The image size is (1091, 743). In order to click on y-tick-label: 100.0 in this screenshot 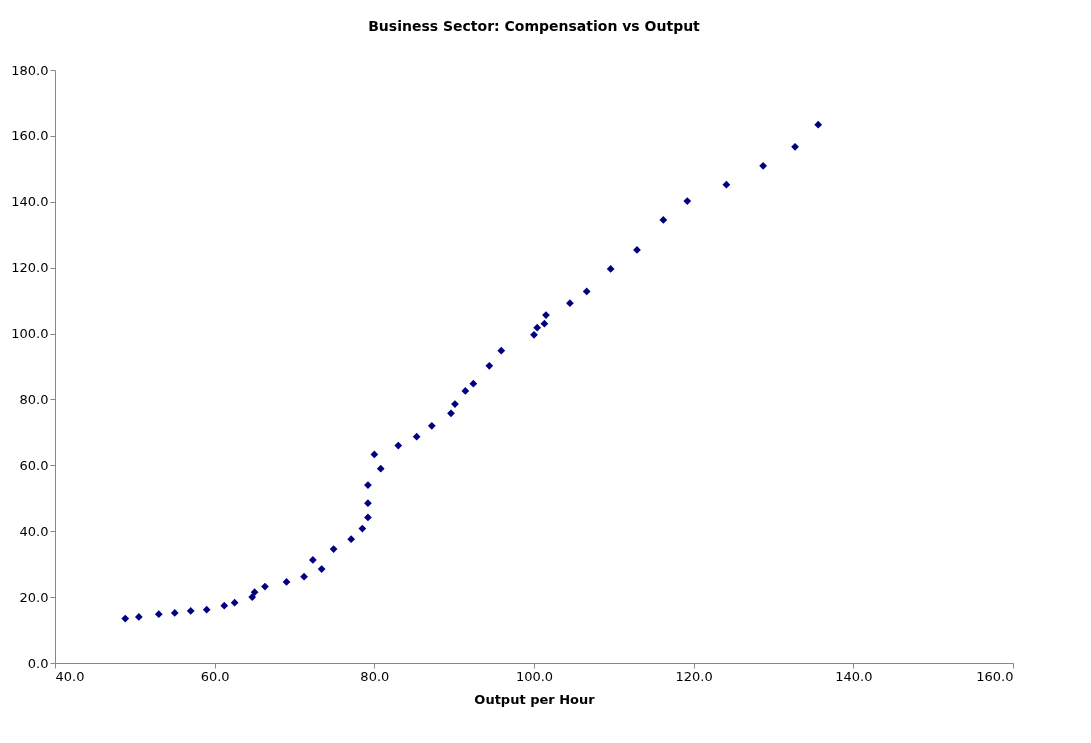, I will do `click(30, 334)`.